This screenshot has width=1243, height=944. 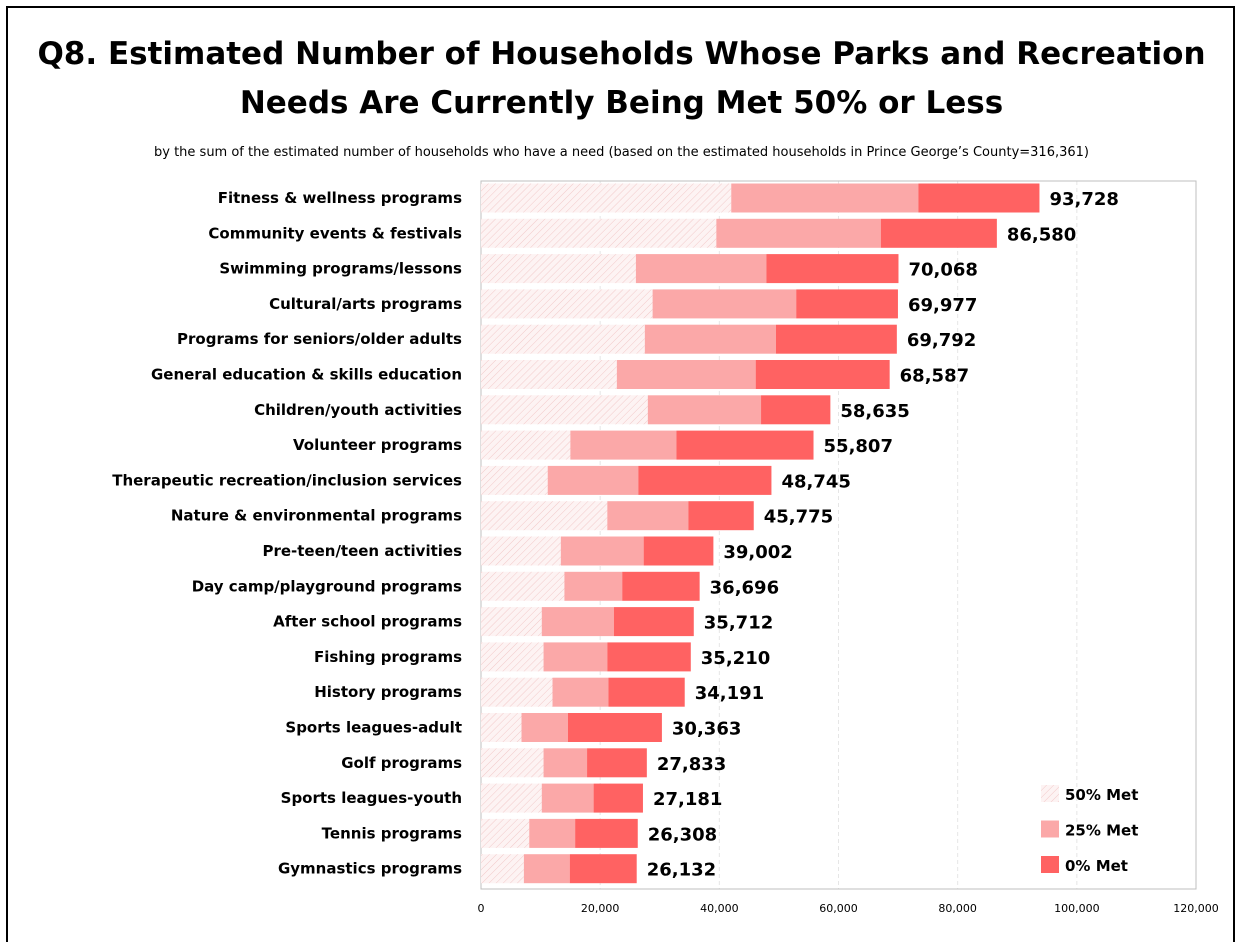 I want to click on total-value-label: 34,191, so click(x=729, y=693).